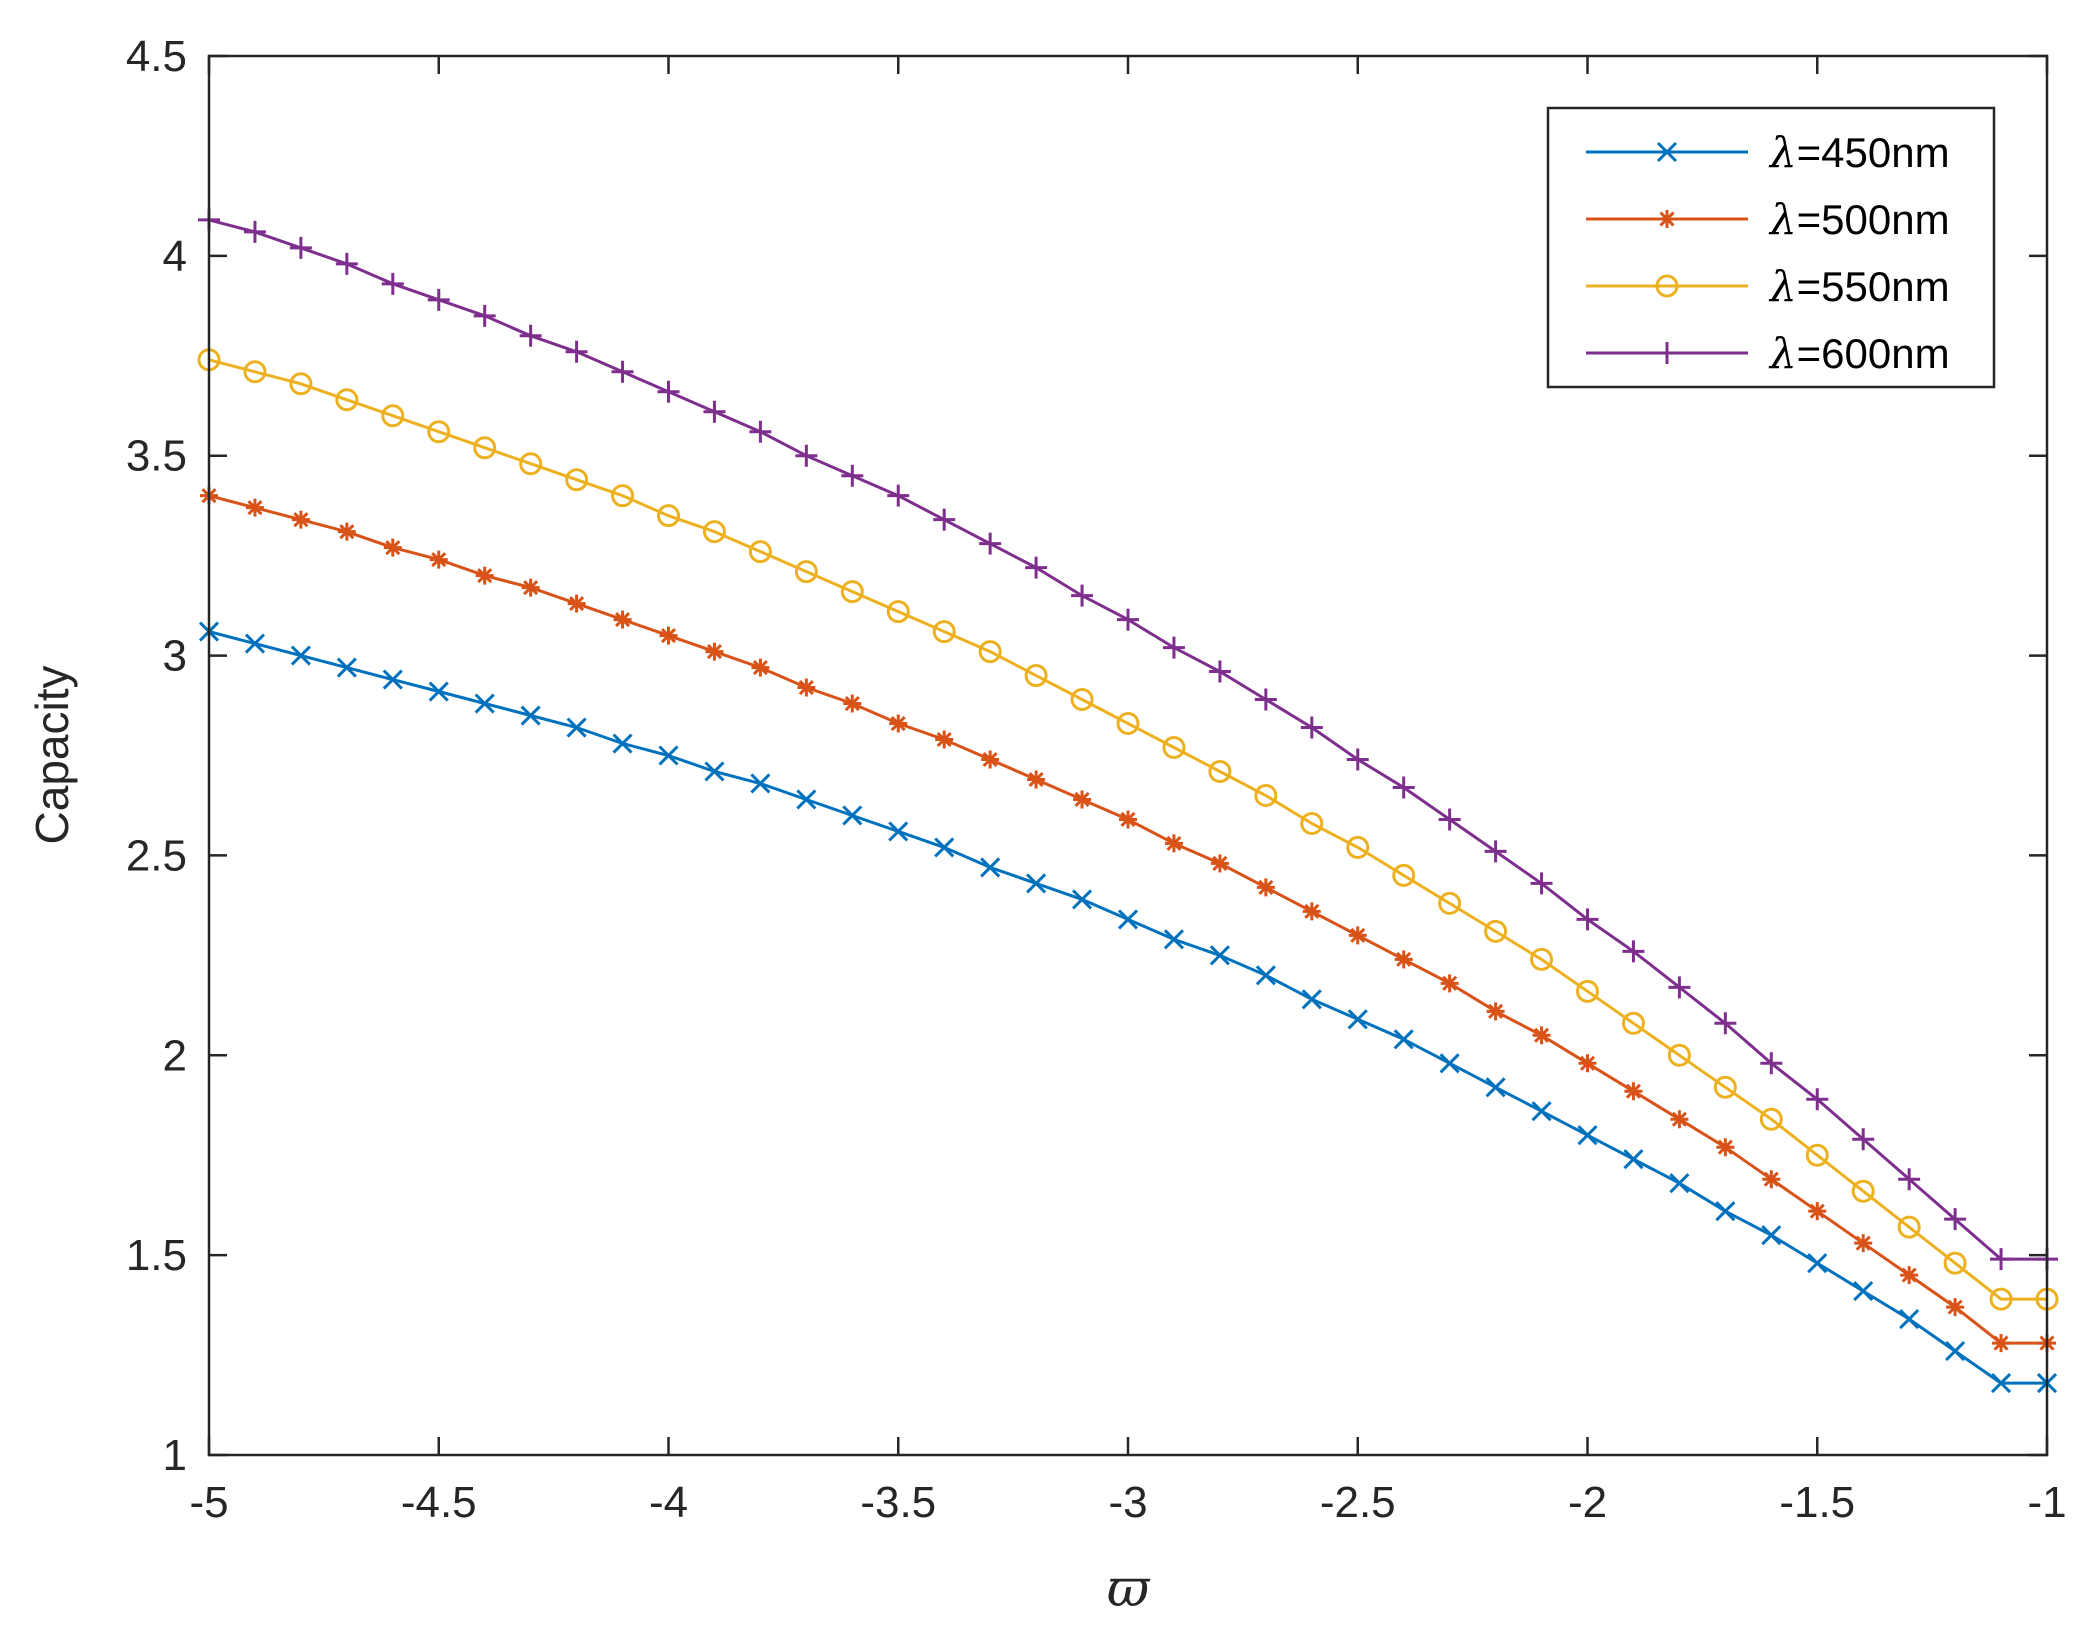 The width and height of the screenshot is (2081, 1638). What do you see at coordinates (1771, 247) in the screenshot?
I see `legend: λ=450nm λ=500nm λ=550nm λ=600nm` at bounding box center [1771, 247].